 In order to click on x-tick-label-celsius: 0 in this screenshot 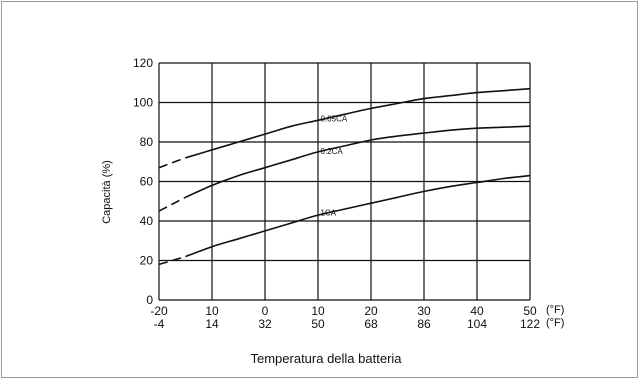, I will do `click(265, 311)`.